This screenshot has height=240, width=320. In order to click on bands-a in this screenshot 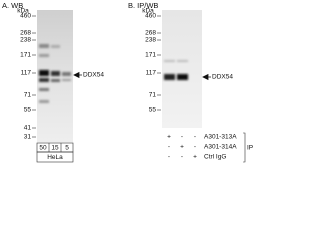, I will do `click(55, 73)`.